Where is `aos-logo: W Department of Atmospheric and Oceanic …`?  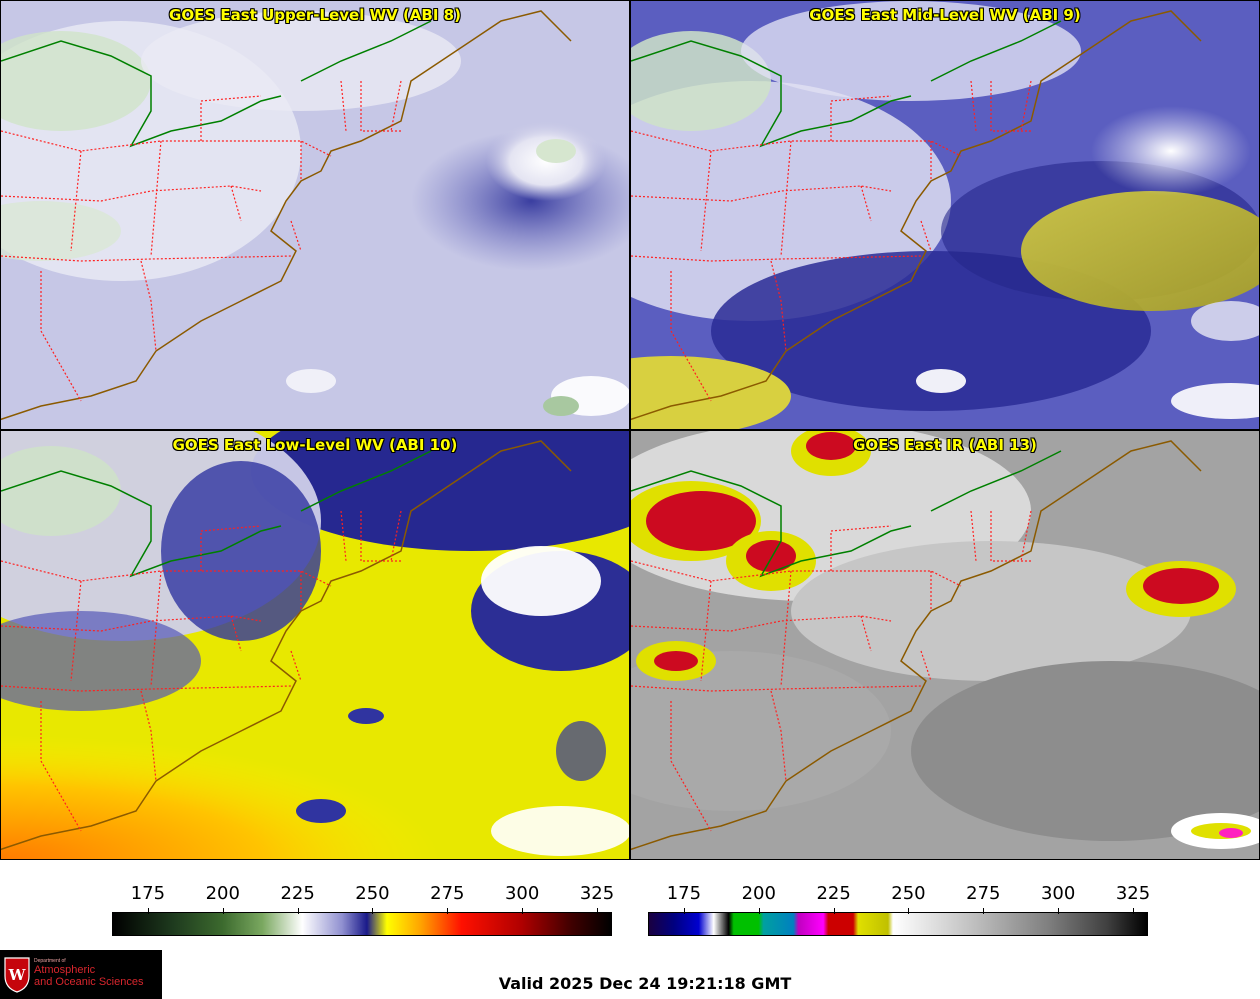 aos-logo: W Department of Atmospheric and Oceanic … is located at coordinates (81, 974).